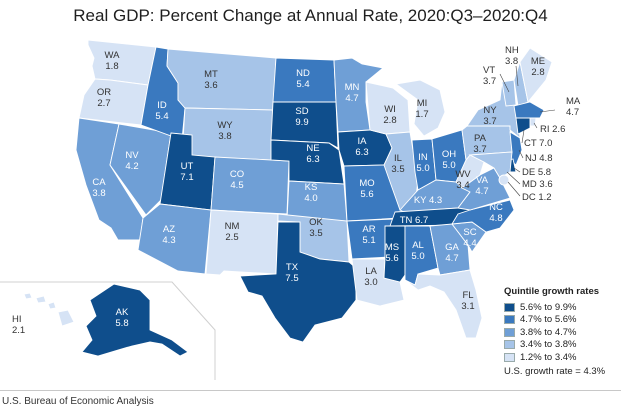  I want to click on state-va, so click(484, 189).